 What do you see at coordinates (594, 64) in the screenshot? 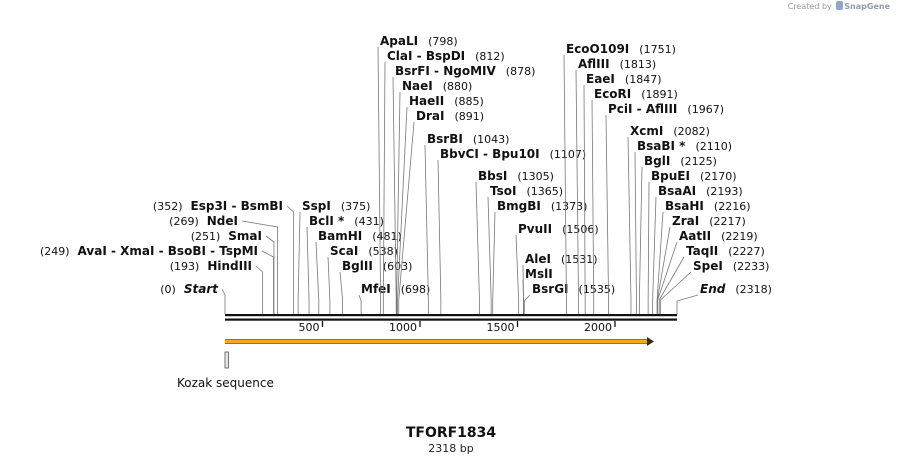
I see `site-name: AflIII` at bounding box center [594, 64].